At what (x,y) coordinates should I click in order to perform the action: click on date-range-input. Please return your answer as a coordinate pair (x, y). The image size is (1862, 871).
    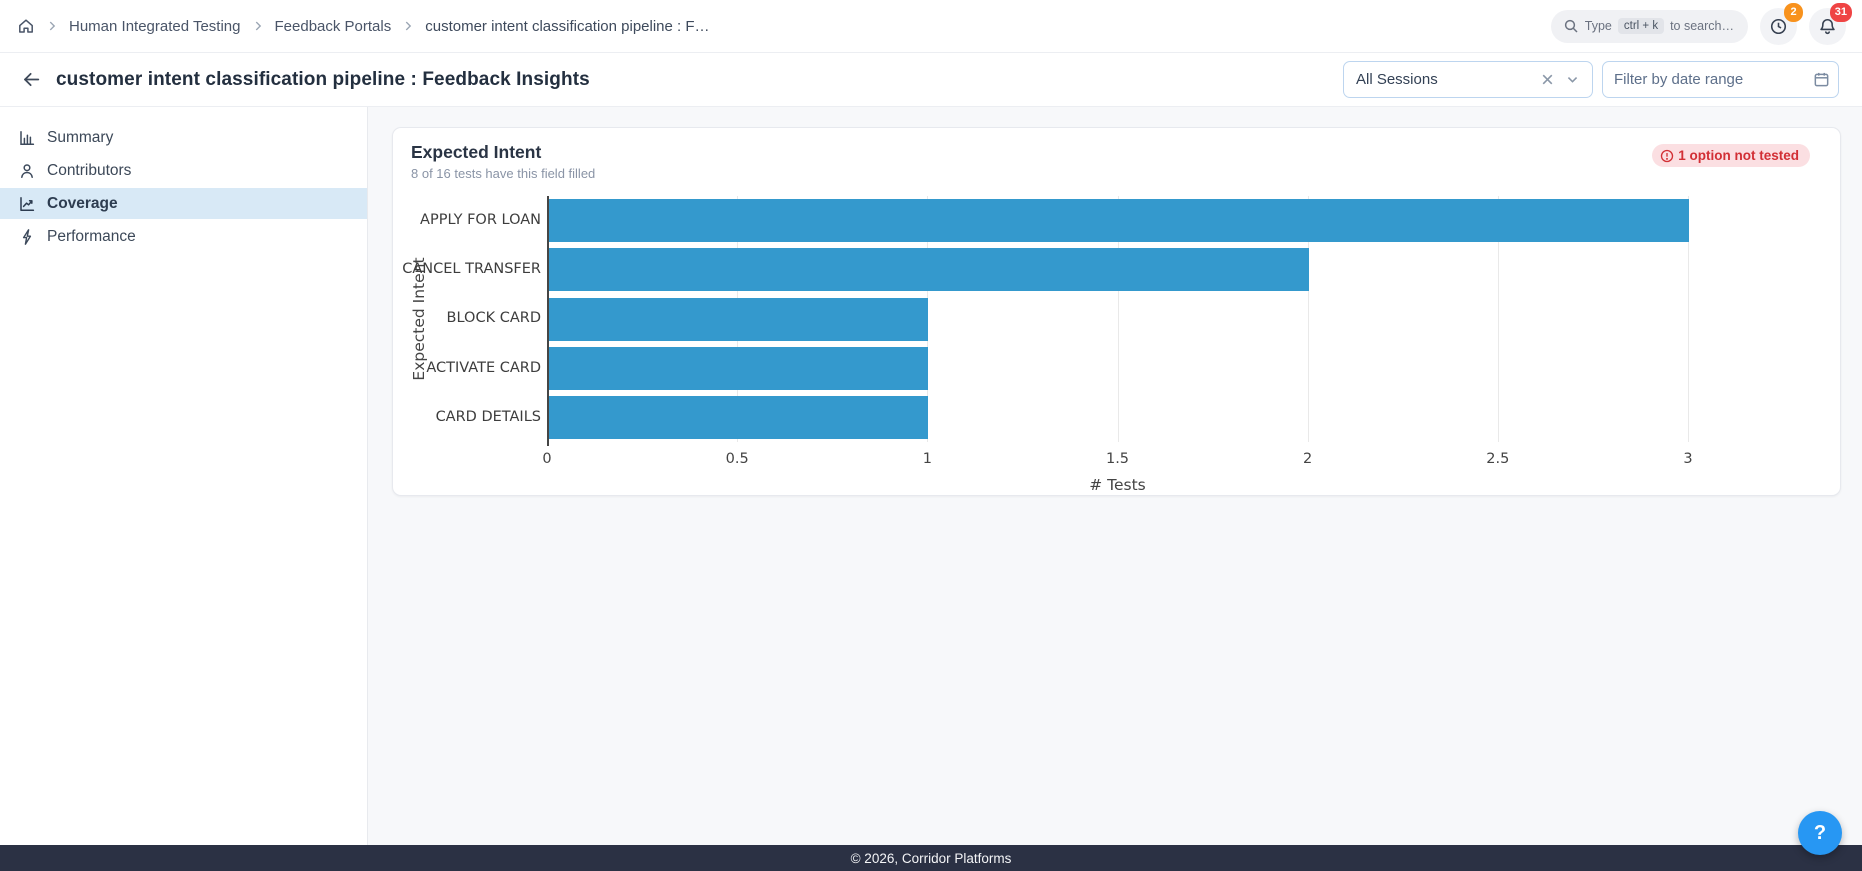
    Looking at the image, I should click on (1713, 79).